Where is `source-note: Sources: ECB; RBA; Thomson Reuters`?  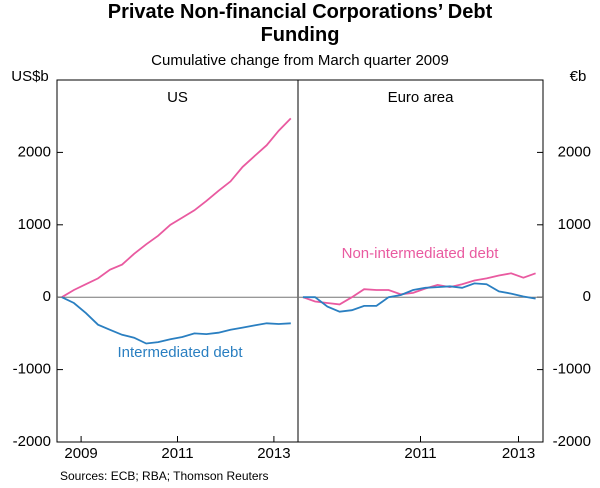
source-note: Sources: ECB; RBA; Thomson Reuters is located at coordinates (164, 476).